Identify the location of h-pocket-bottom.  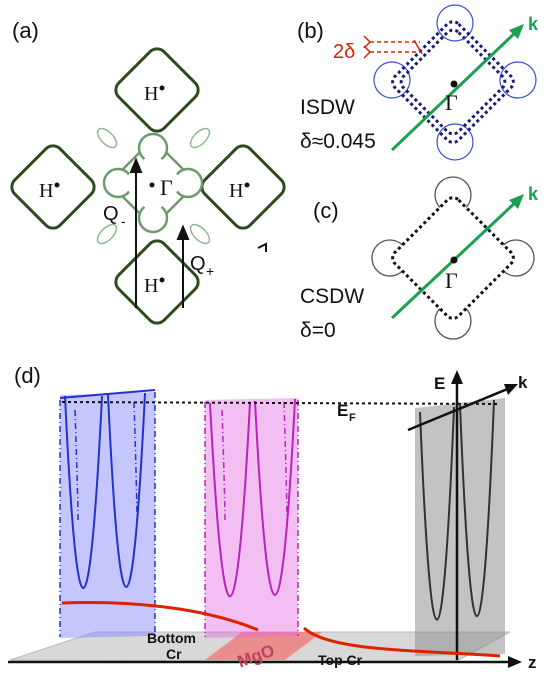
(157, 282).